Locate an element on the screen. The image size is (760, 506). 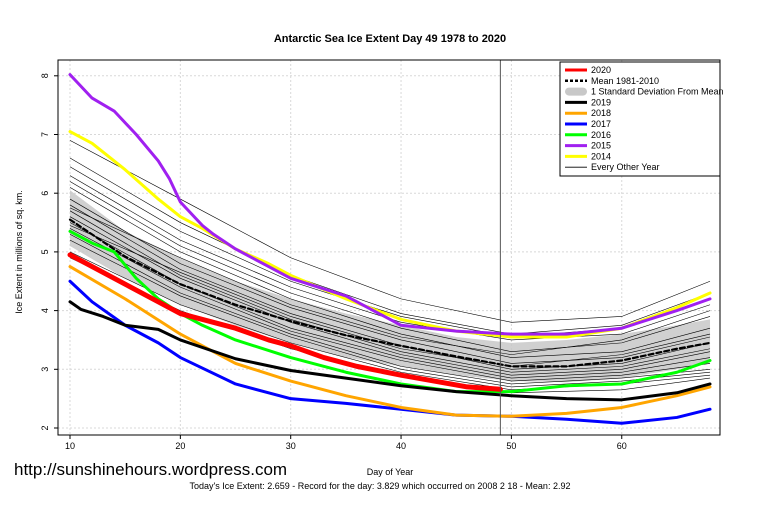
y-tick-label: 3 is located at coordinates (45, 369).